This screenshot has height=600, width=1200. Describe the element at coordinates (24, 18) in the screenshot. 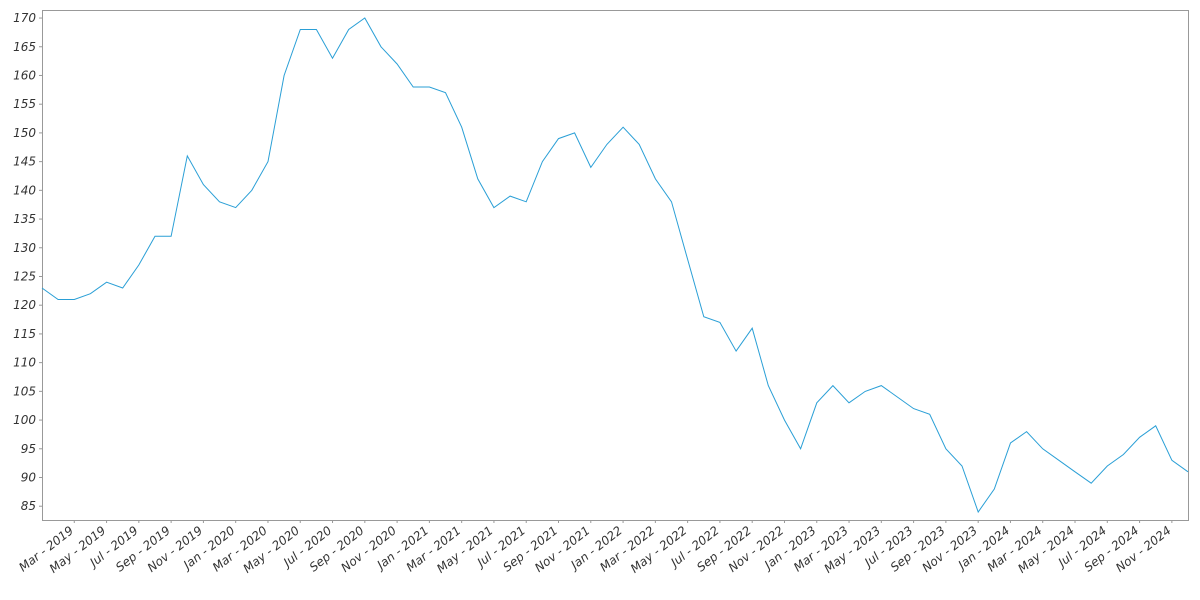

I see `y-tick-label: 170` at that location.